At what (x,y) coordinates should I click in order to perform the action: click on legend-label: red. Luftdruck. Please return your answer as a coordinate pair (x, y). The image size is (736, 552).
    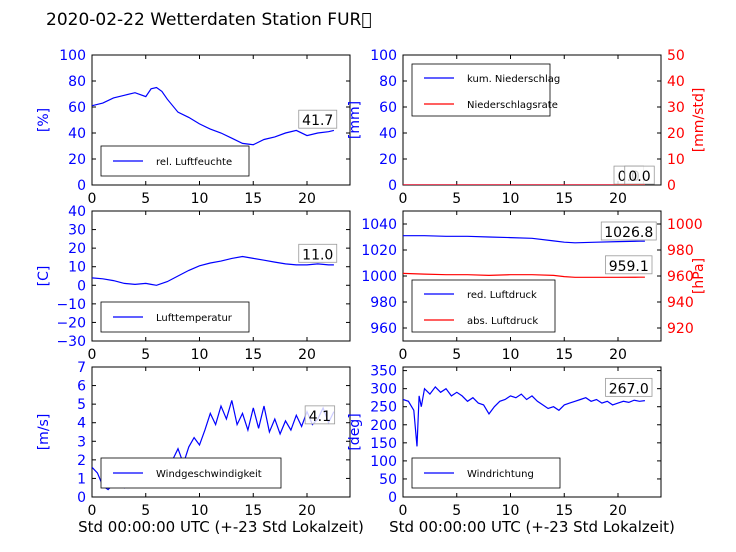
    Looking at the image, I should click on (502, 295).